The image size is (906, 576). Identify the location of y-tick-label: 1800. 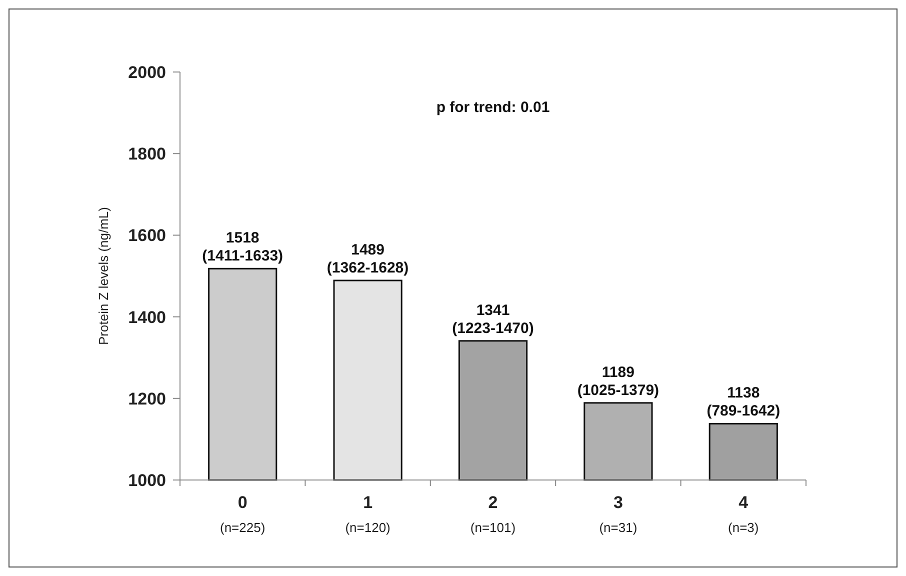
(147, 154).